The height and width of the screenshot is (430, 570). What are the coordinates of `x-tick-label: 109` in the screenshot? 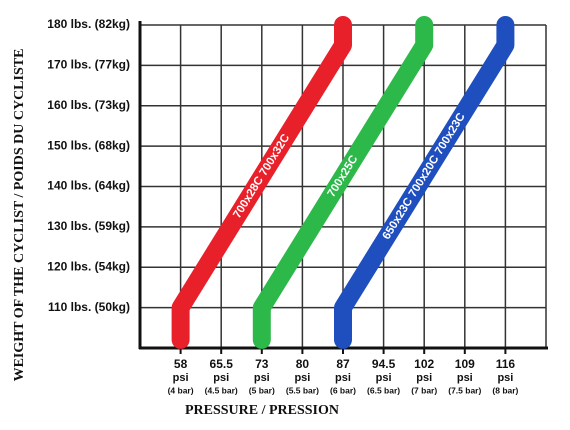 It's located at (465, 364).